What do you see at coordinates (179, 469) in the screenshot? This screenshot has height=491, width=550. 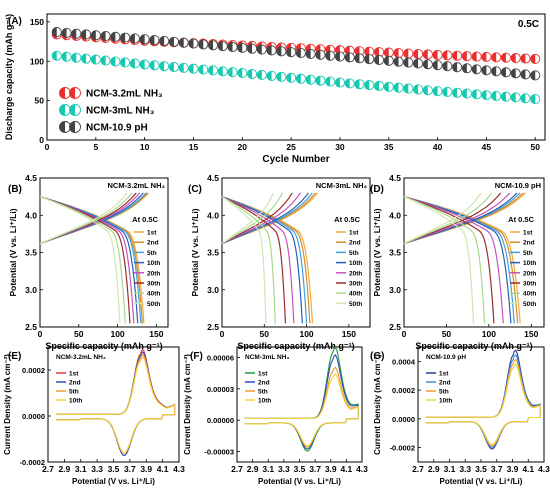 I see `panel-e-x-tick-label: 4.3` at bounding box center [179, 469].